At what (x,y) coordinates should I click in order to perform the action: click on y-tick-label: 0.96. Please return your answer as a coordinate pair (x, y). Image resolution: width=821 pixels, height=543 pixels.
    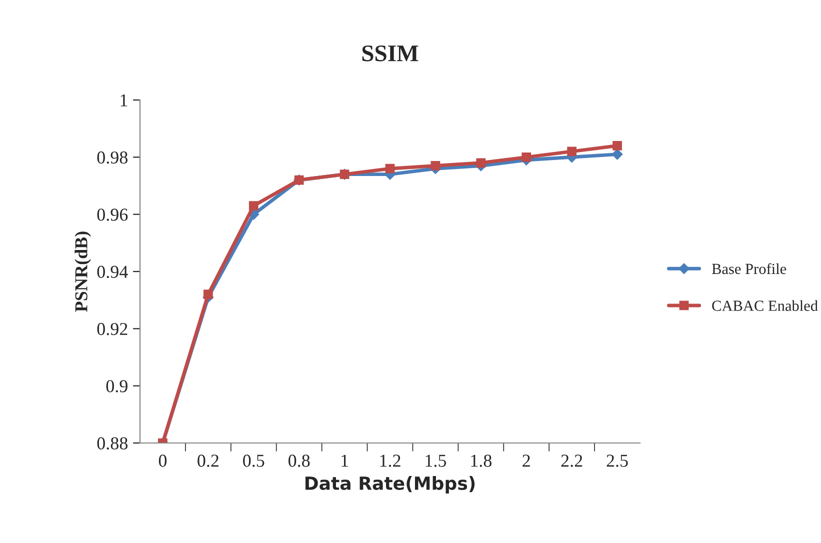
    Looking at the image, I should click on (112, 214).